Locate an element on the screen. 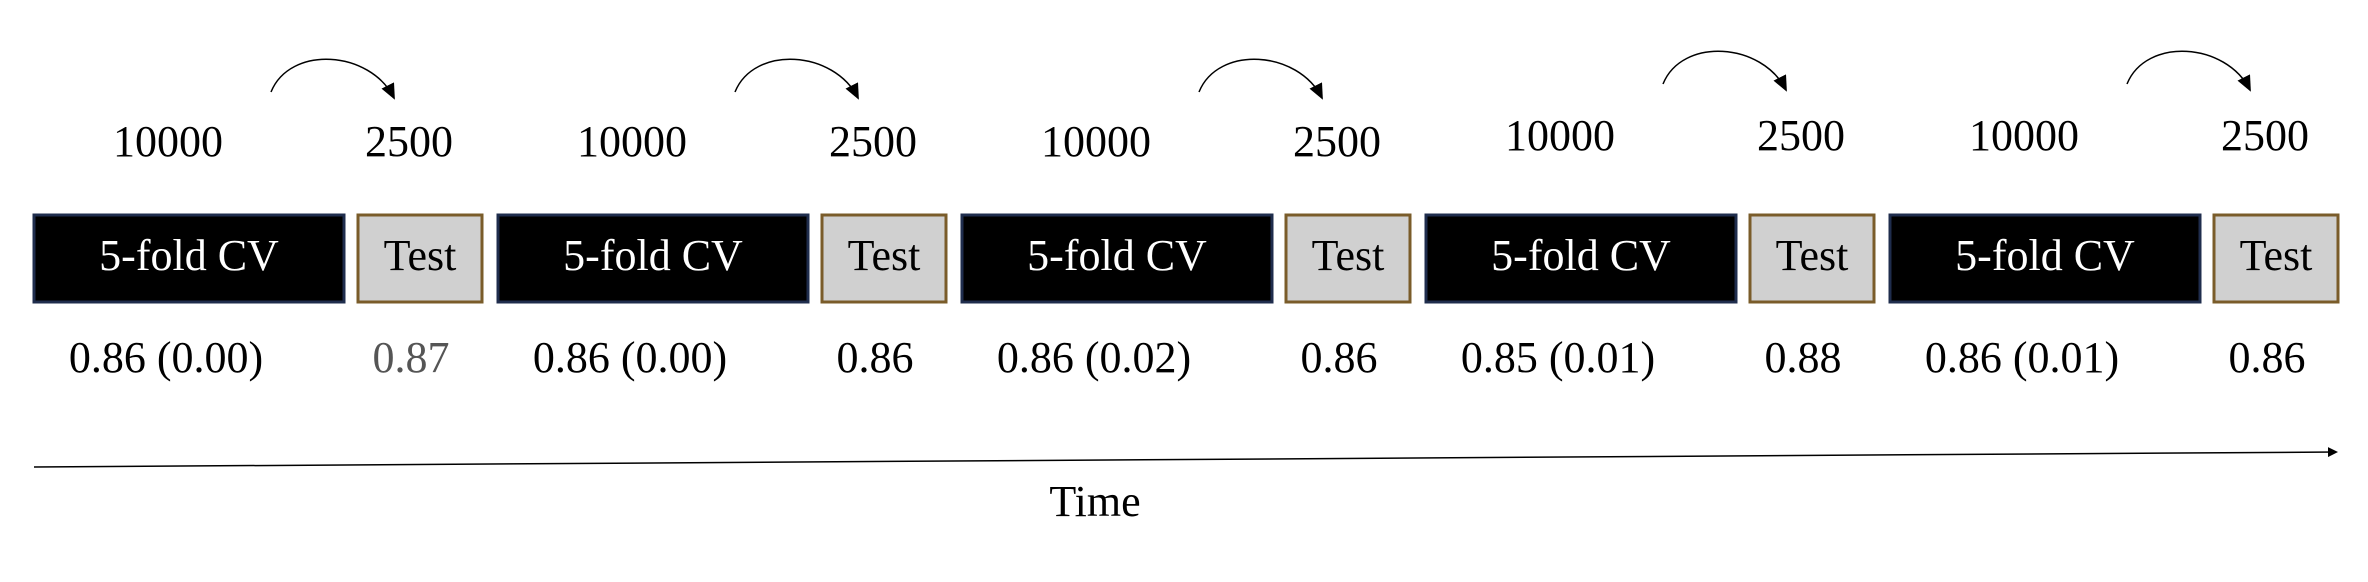 The height and width of the screenshot is (582, 2368). cv-score: 0.86 (0.01) is located at coordinates (2022, 357).